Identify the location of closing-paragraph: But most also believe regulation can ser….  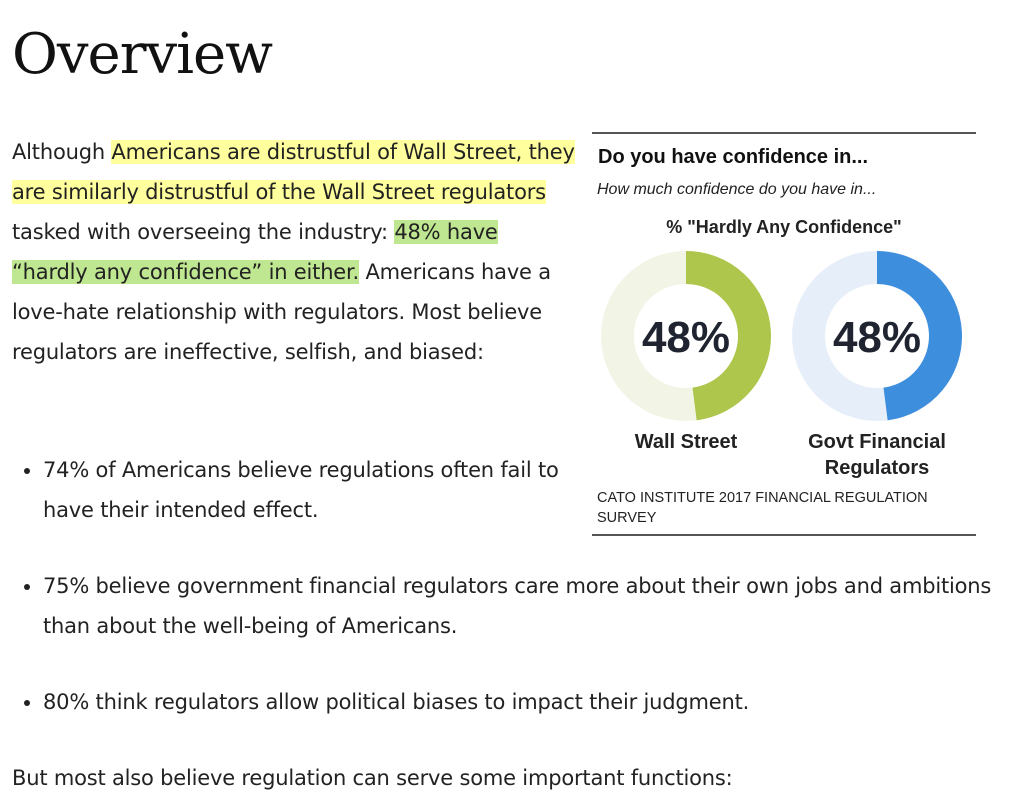
(372, 778).